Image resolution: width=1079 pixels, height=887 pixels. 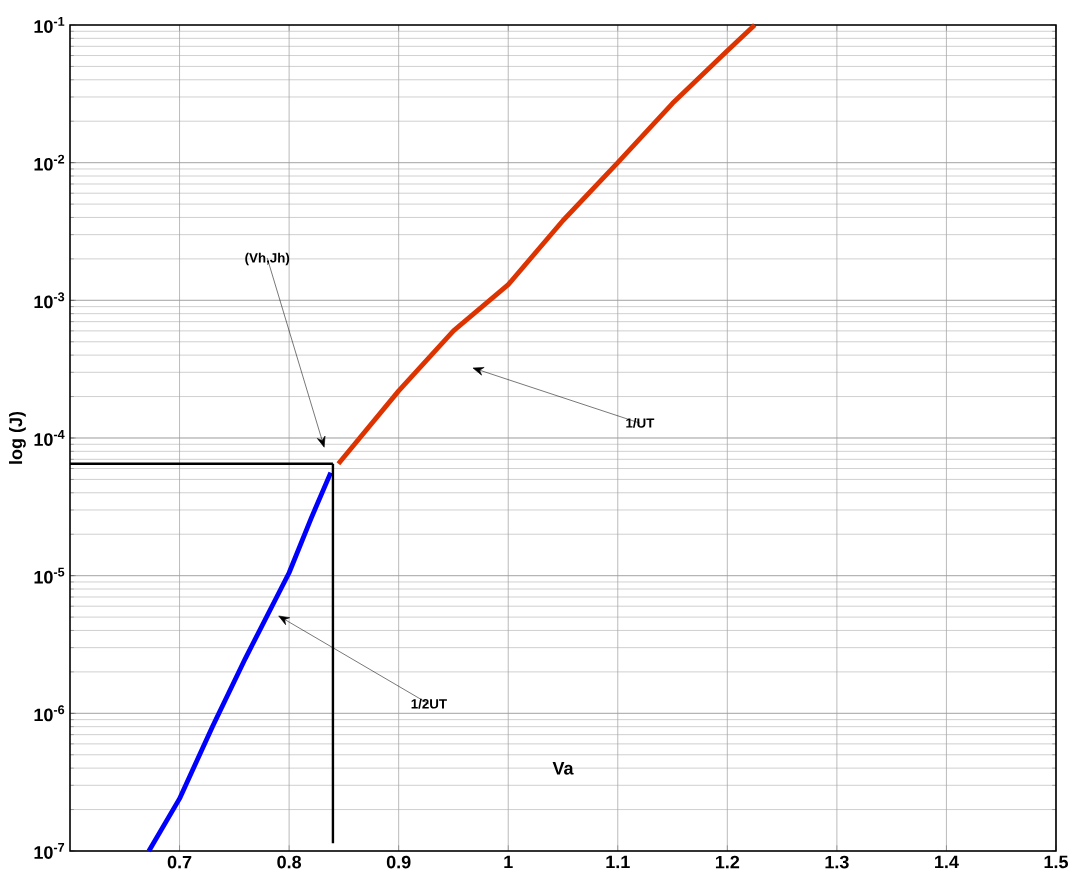 What do you see at coordinates (49, 851) in the screenshot?
I see `y-tick-label: 10$^{-7}$` at bounding box center [49, 851].